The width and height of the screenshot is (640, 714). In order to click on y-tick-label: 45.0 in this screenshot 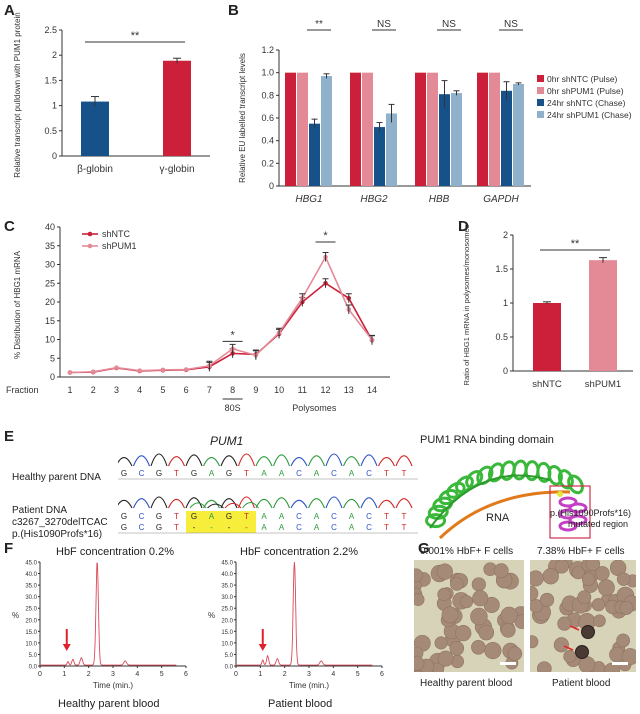, I will do `click(31, 564)`.